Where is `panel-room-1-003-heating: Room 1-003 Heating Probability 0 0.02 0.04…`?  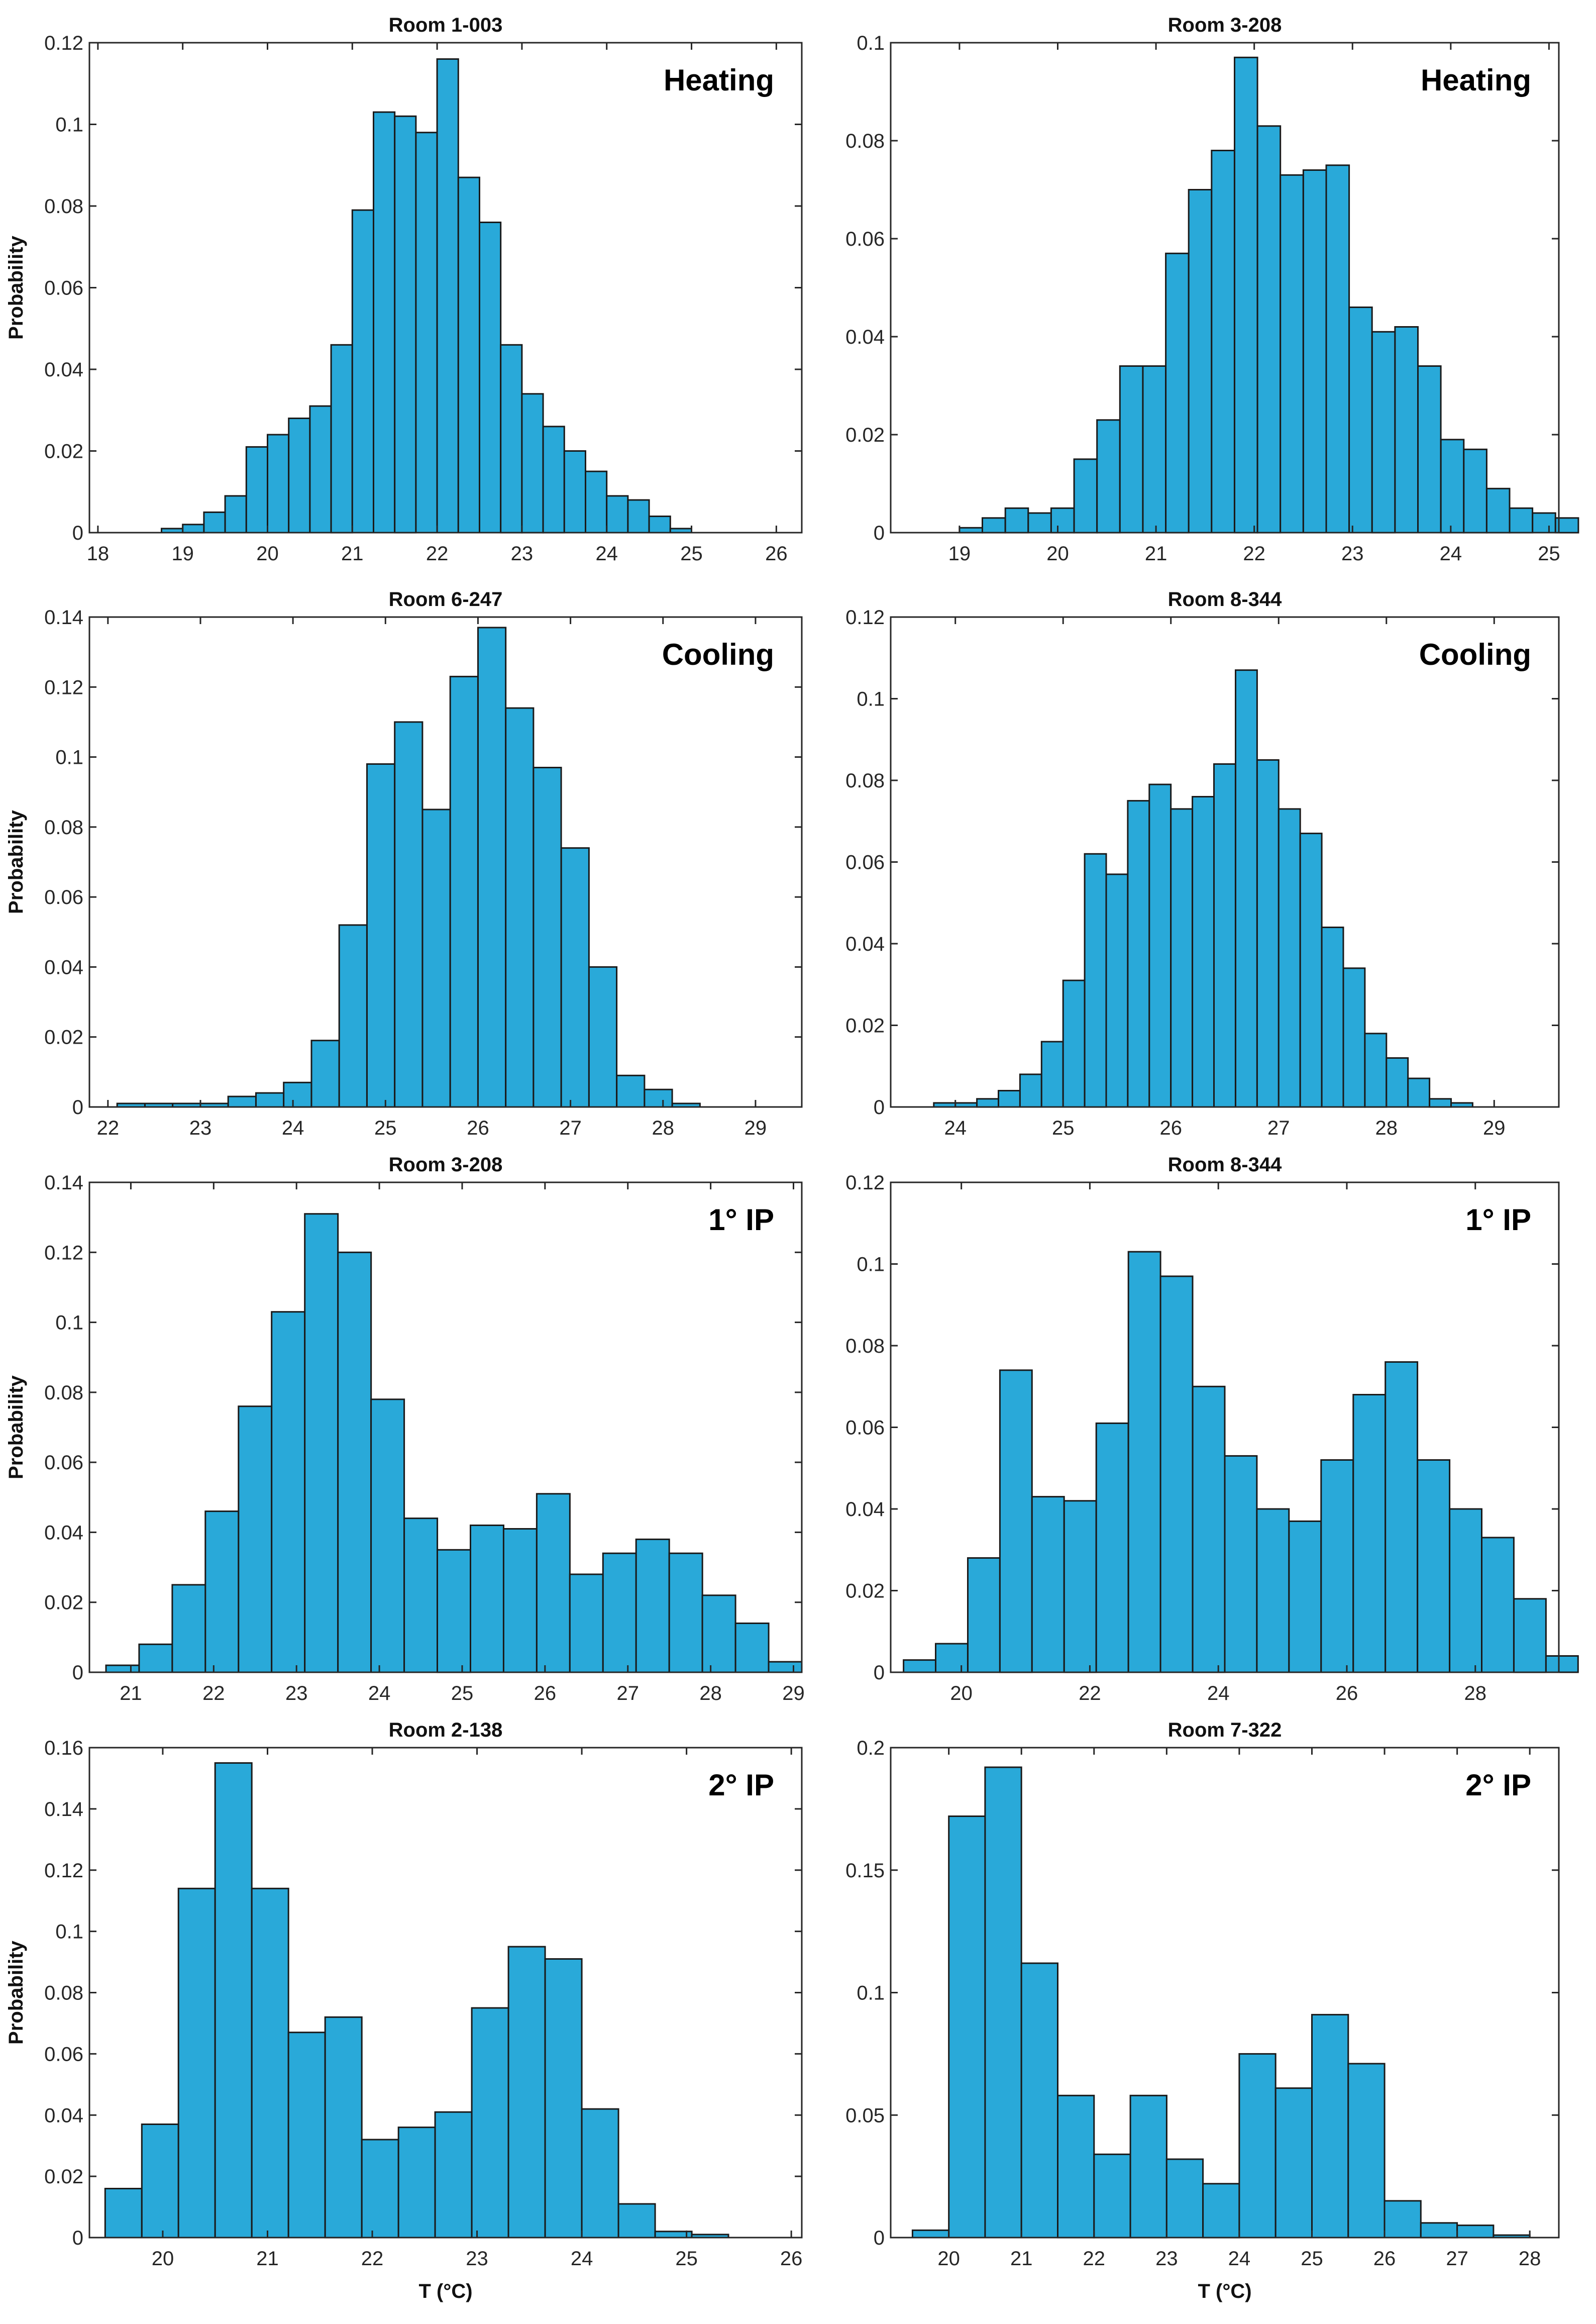
panel-room-1-003-heating: Room 1-003 Heating Probability 0 0.02 0.04… is located at coordinates (404, 290).